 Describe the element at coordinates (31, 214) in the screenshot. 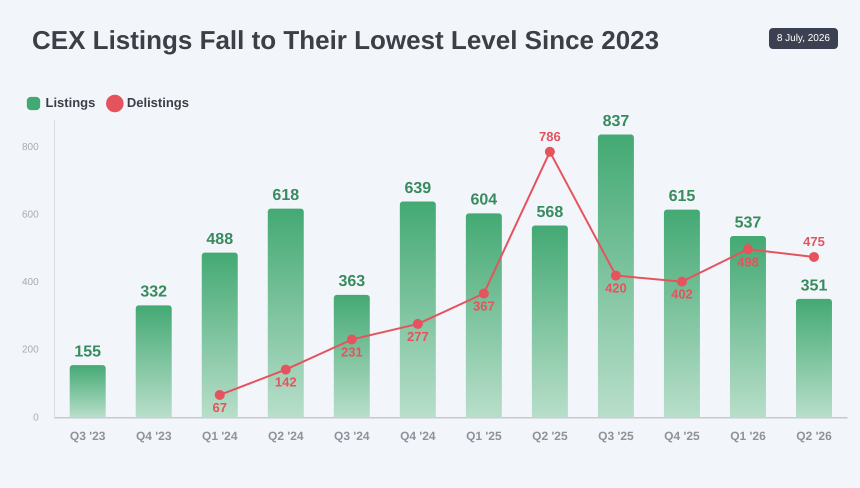

I see `y-tick-label: 600` at that location.